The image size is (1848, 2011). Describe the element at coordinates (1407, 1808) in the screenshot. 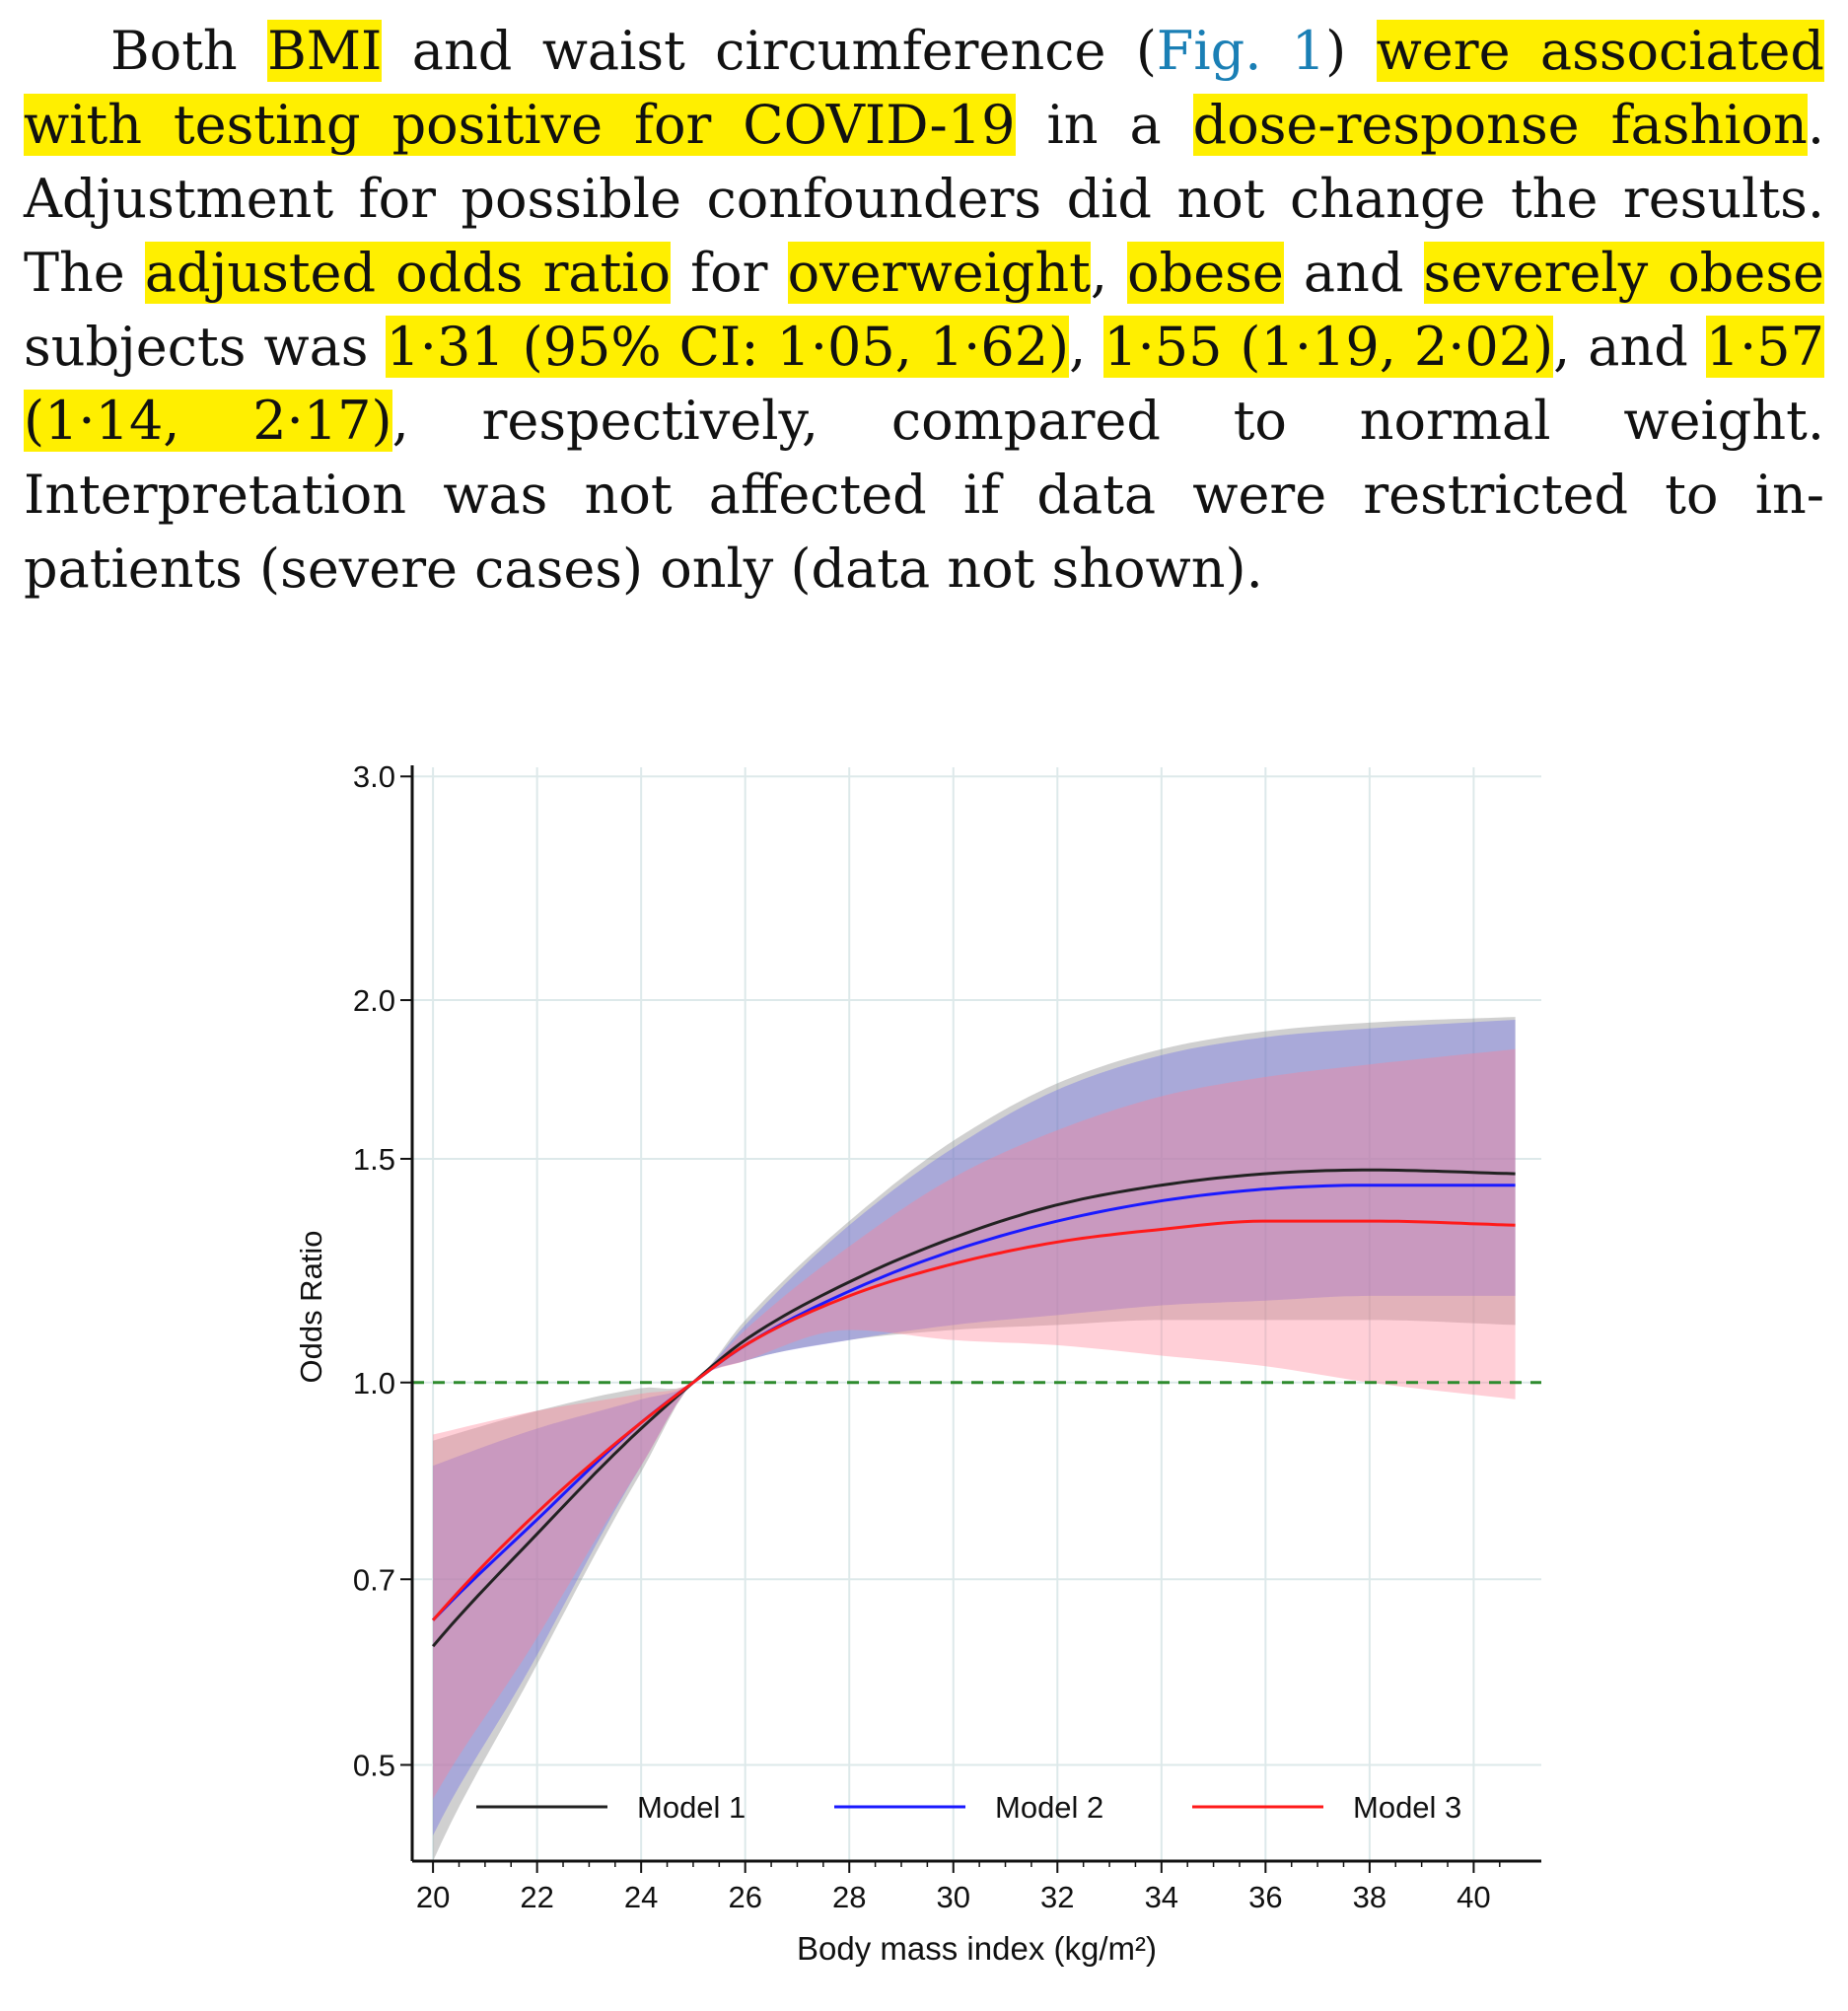

I see `legend-label-3: Model 3` at that location.